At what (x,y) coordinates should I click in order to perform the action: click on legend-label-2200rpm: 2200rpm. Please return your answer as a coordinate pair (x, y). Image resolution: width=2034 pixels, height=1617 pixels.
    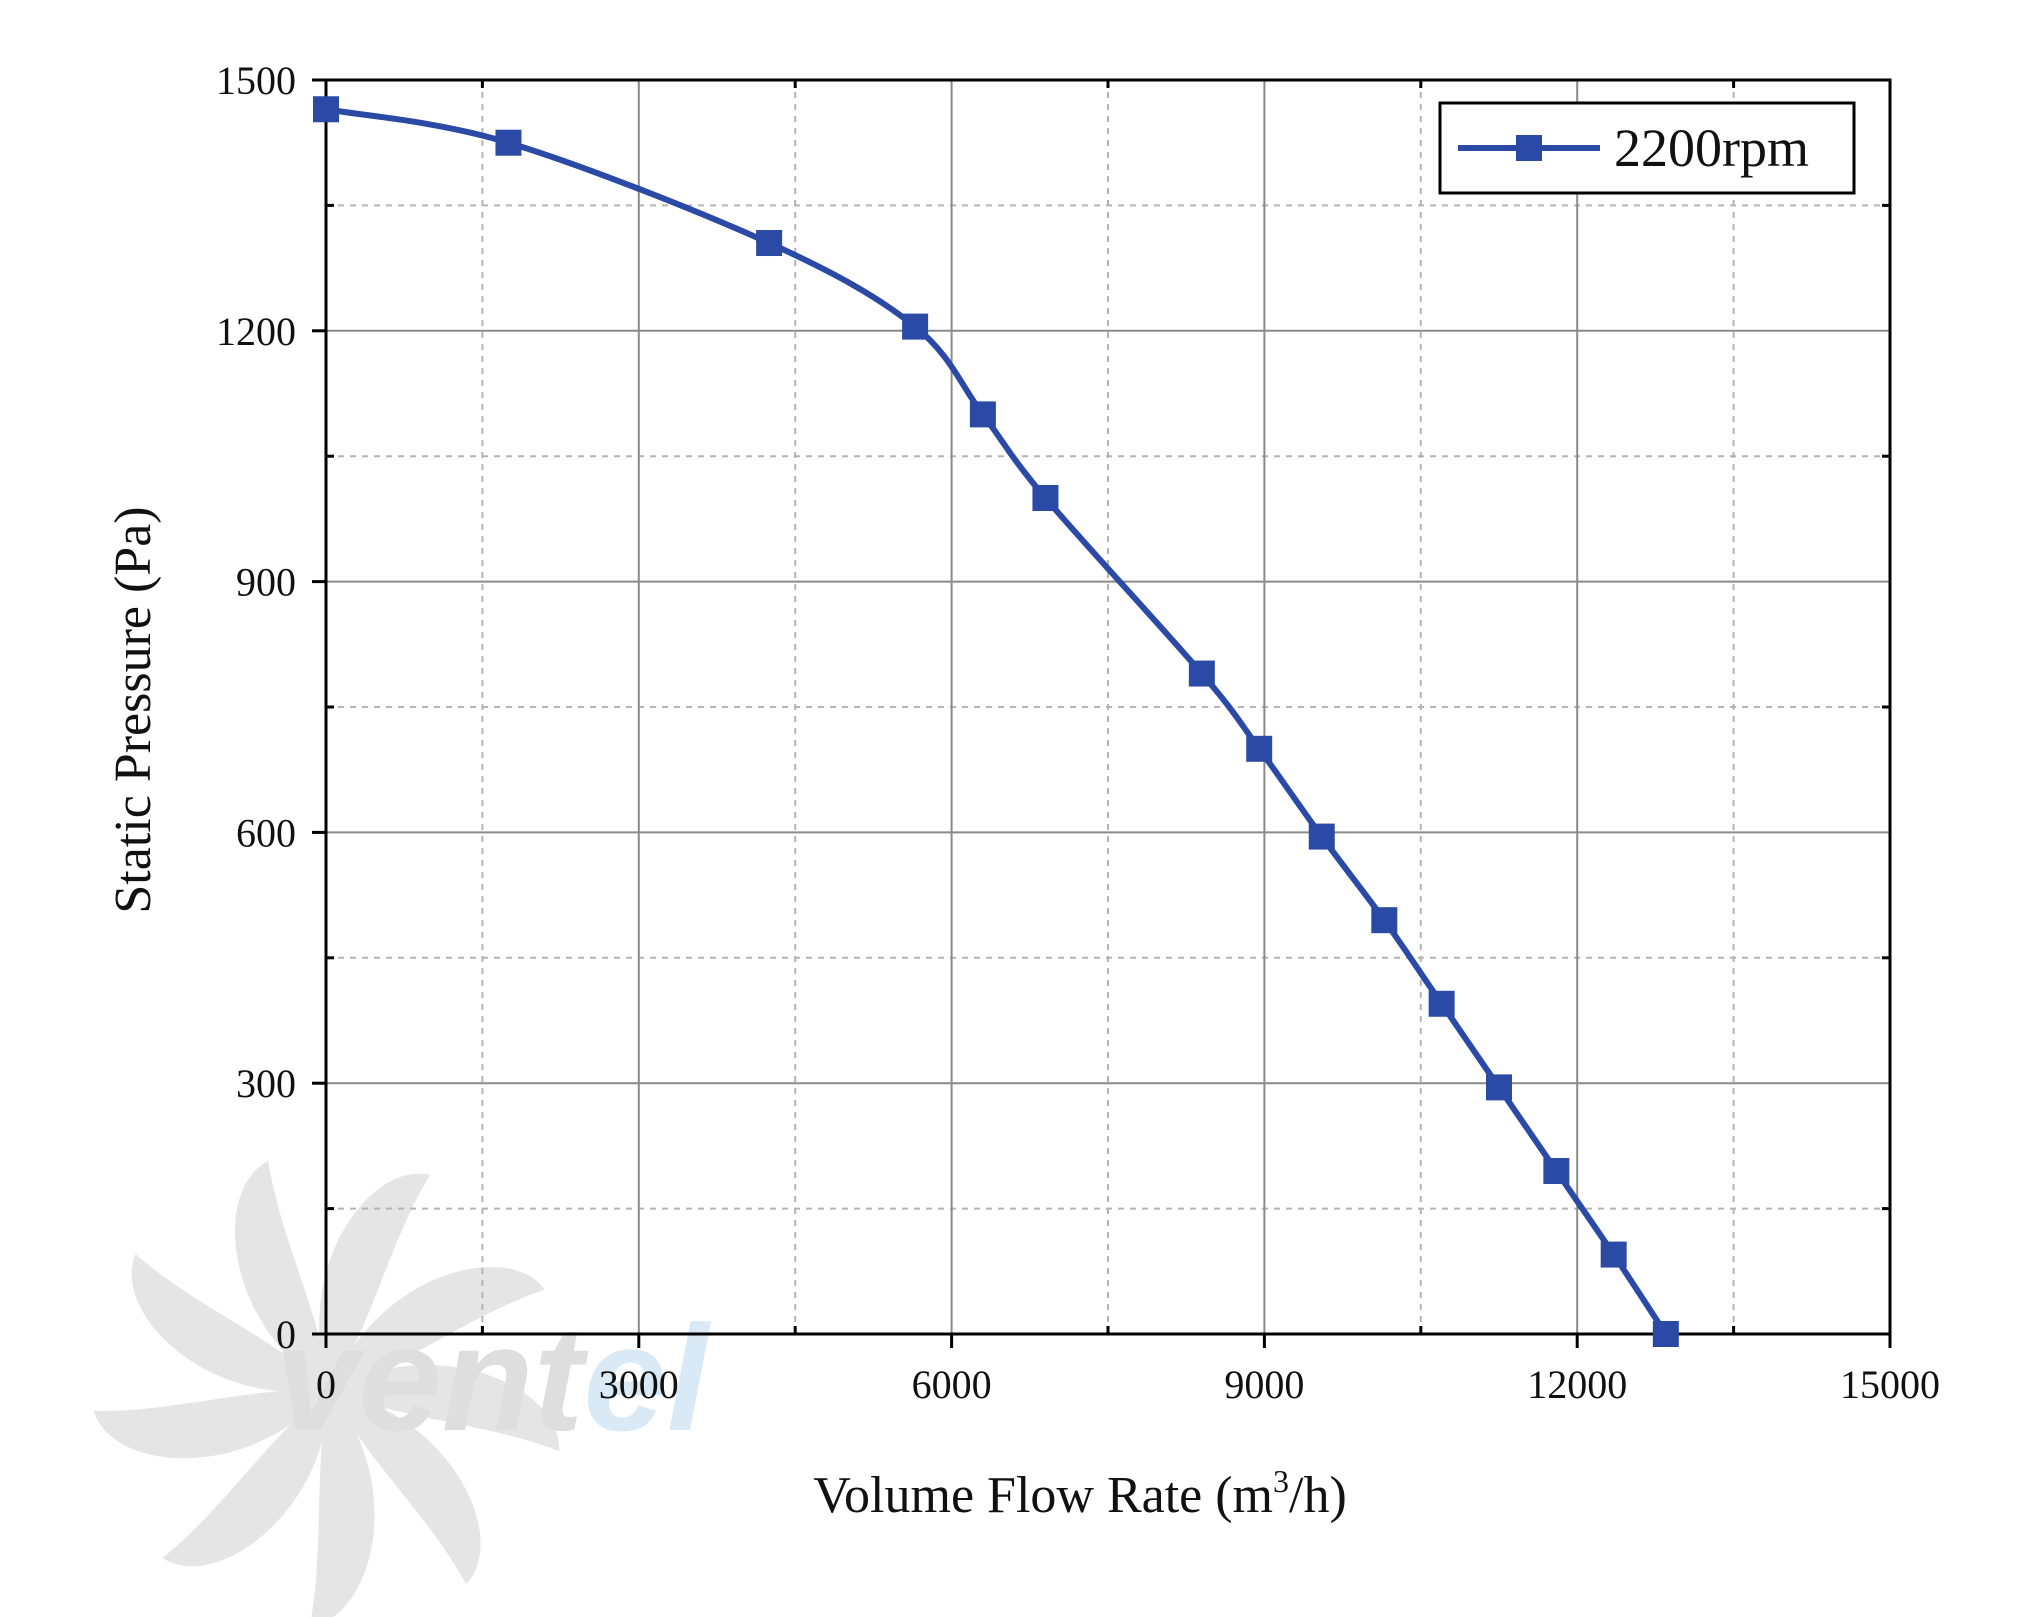
    Looking at the image, I should click on (1711, 148).